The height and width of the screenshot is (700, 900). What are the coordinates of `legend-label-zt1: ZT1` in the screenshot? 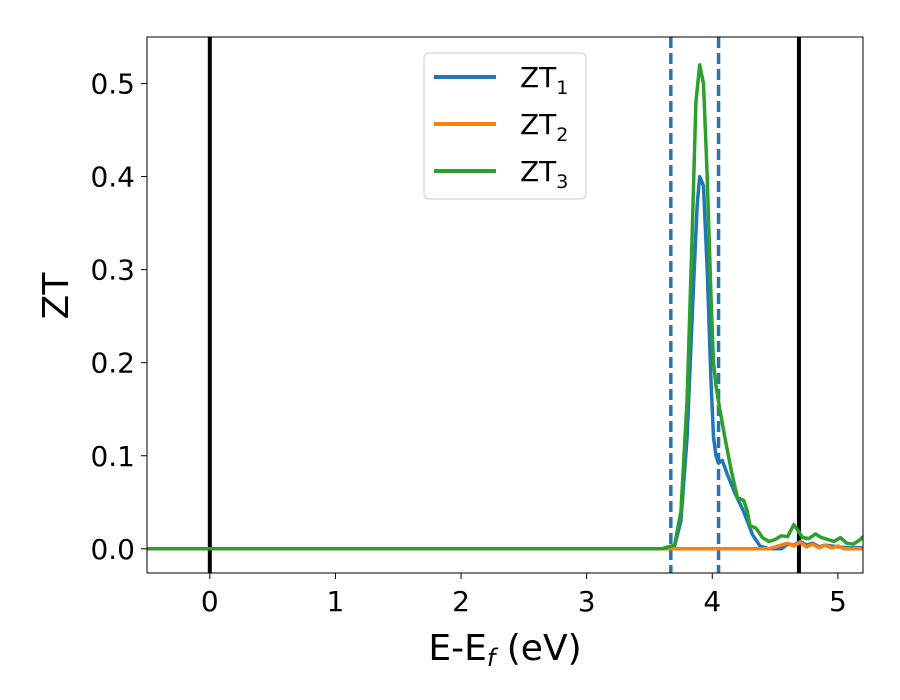 It's located at (544, 80).